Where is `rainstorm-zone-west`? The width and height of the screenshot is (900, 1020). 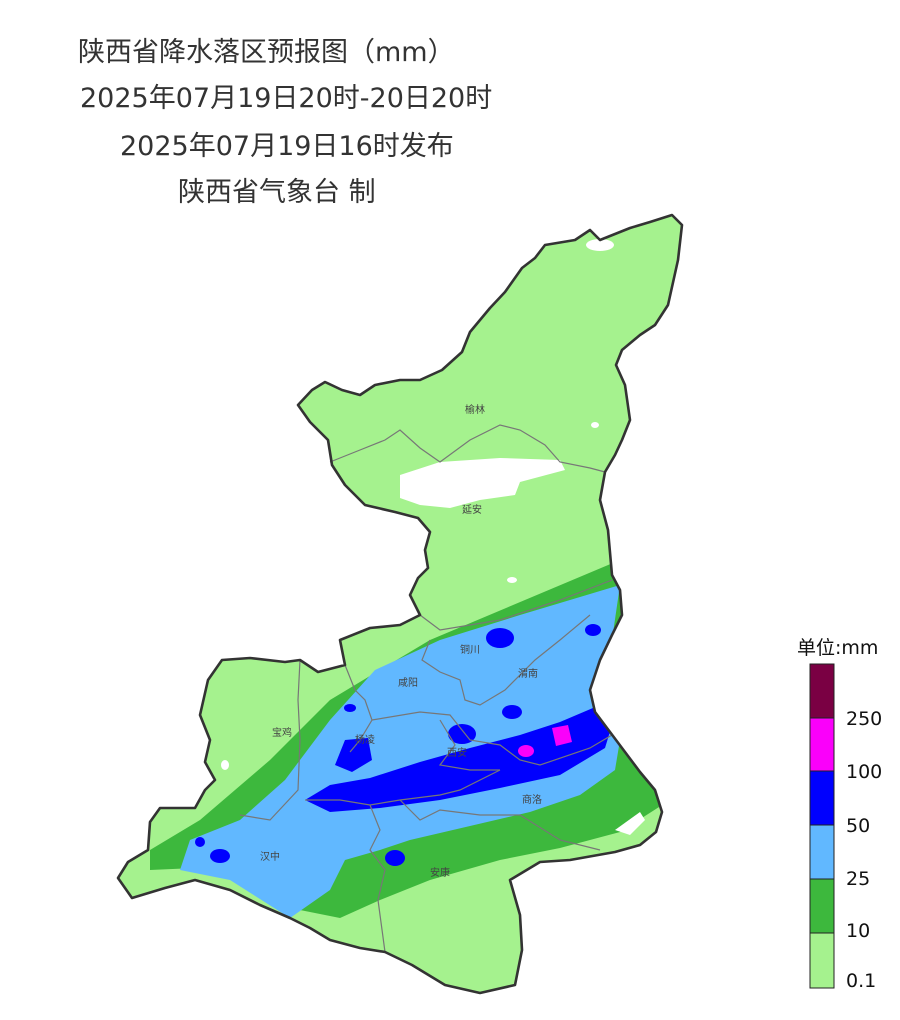 rainstorm-zone-west is located at coordinates (353, 755).